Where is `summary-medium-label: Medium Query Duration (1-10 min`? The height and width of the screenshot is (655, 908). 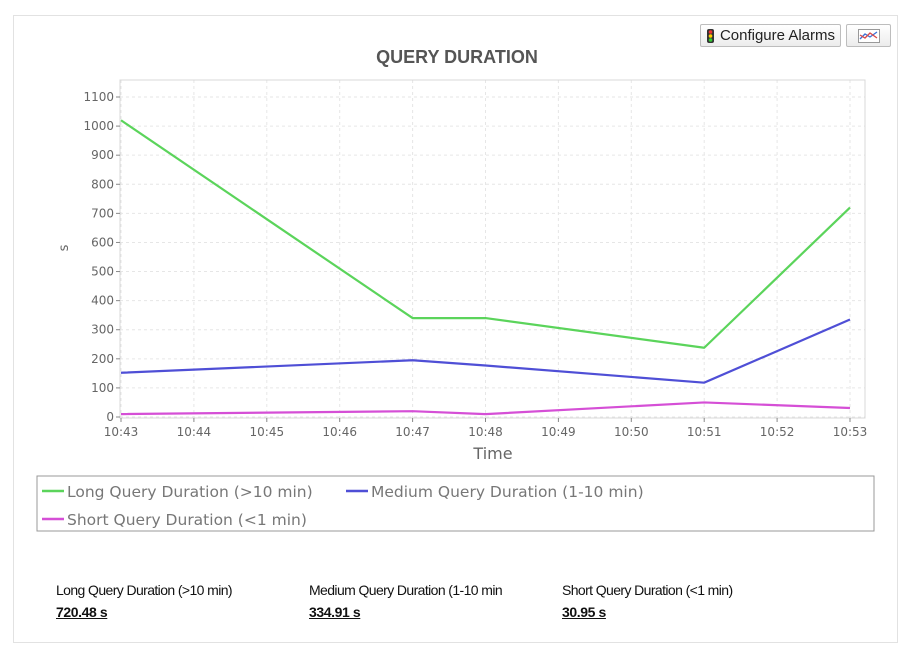 summary-medium-label: Medium Query Duration (1-10 min is located at coordinates (406, 590).